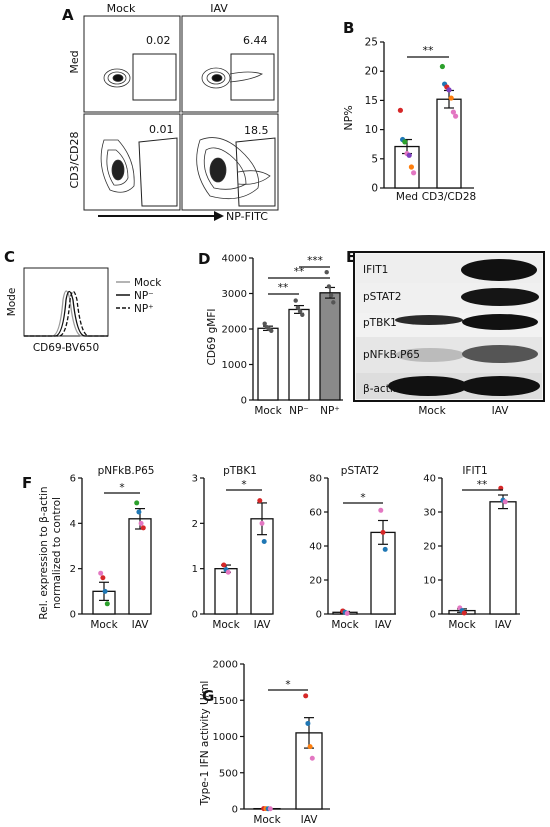  I want to click on band-pnfkb-mock, so click(430, 355).